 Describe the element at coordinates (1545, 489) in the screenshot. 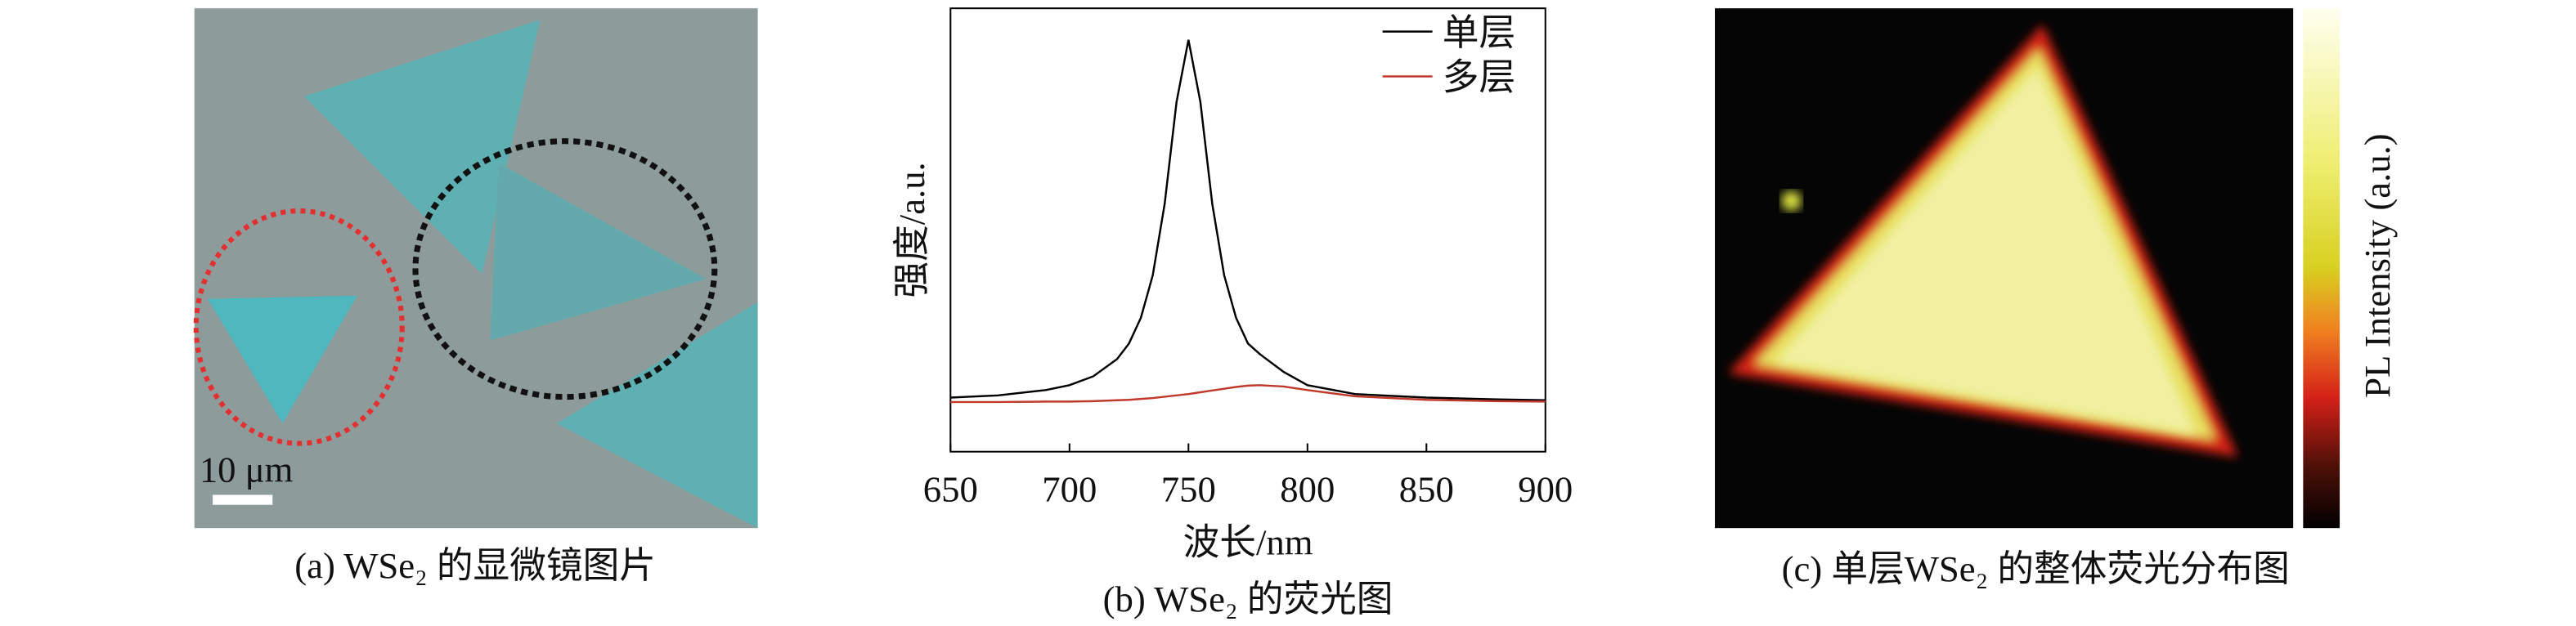

I see `x-tick-label: 900` at that location.